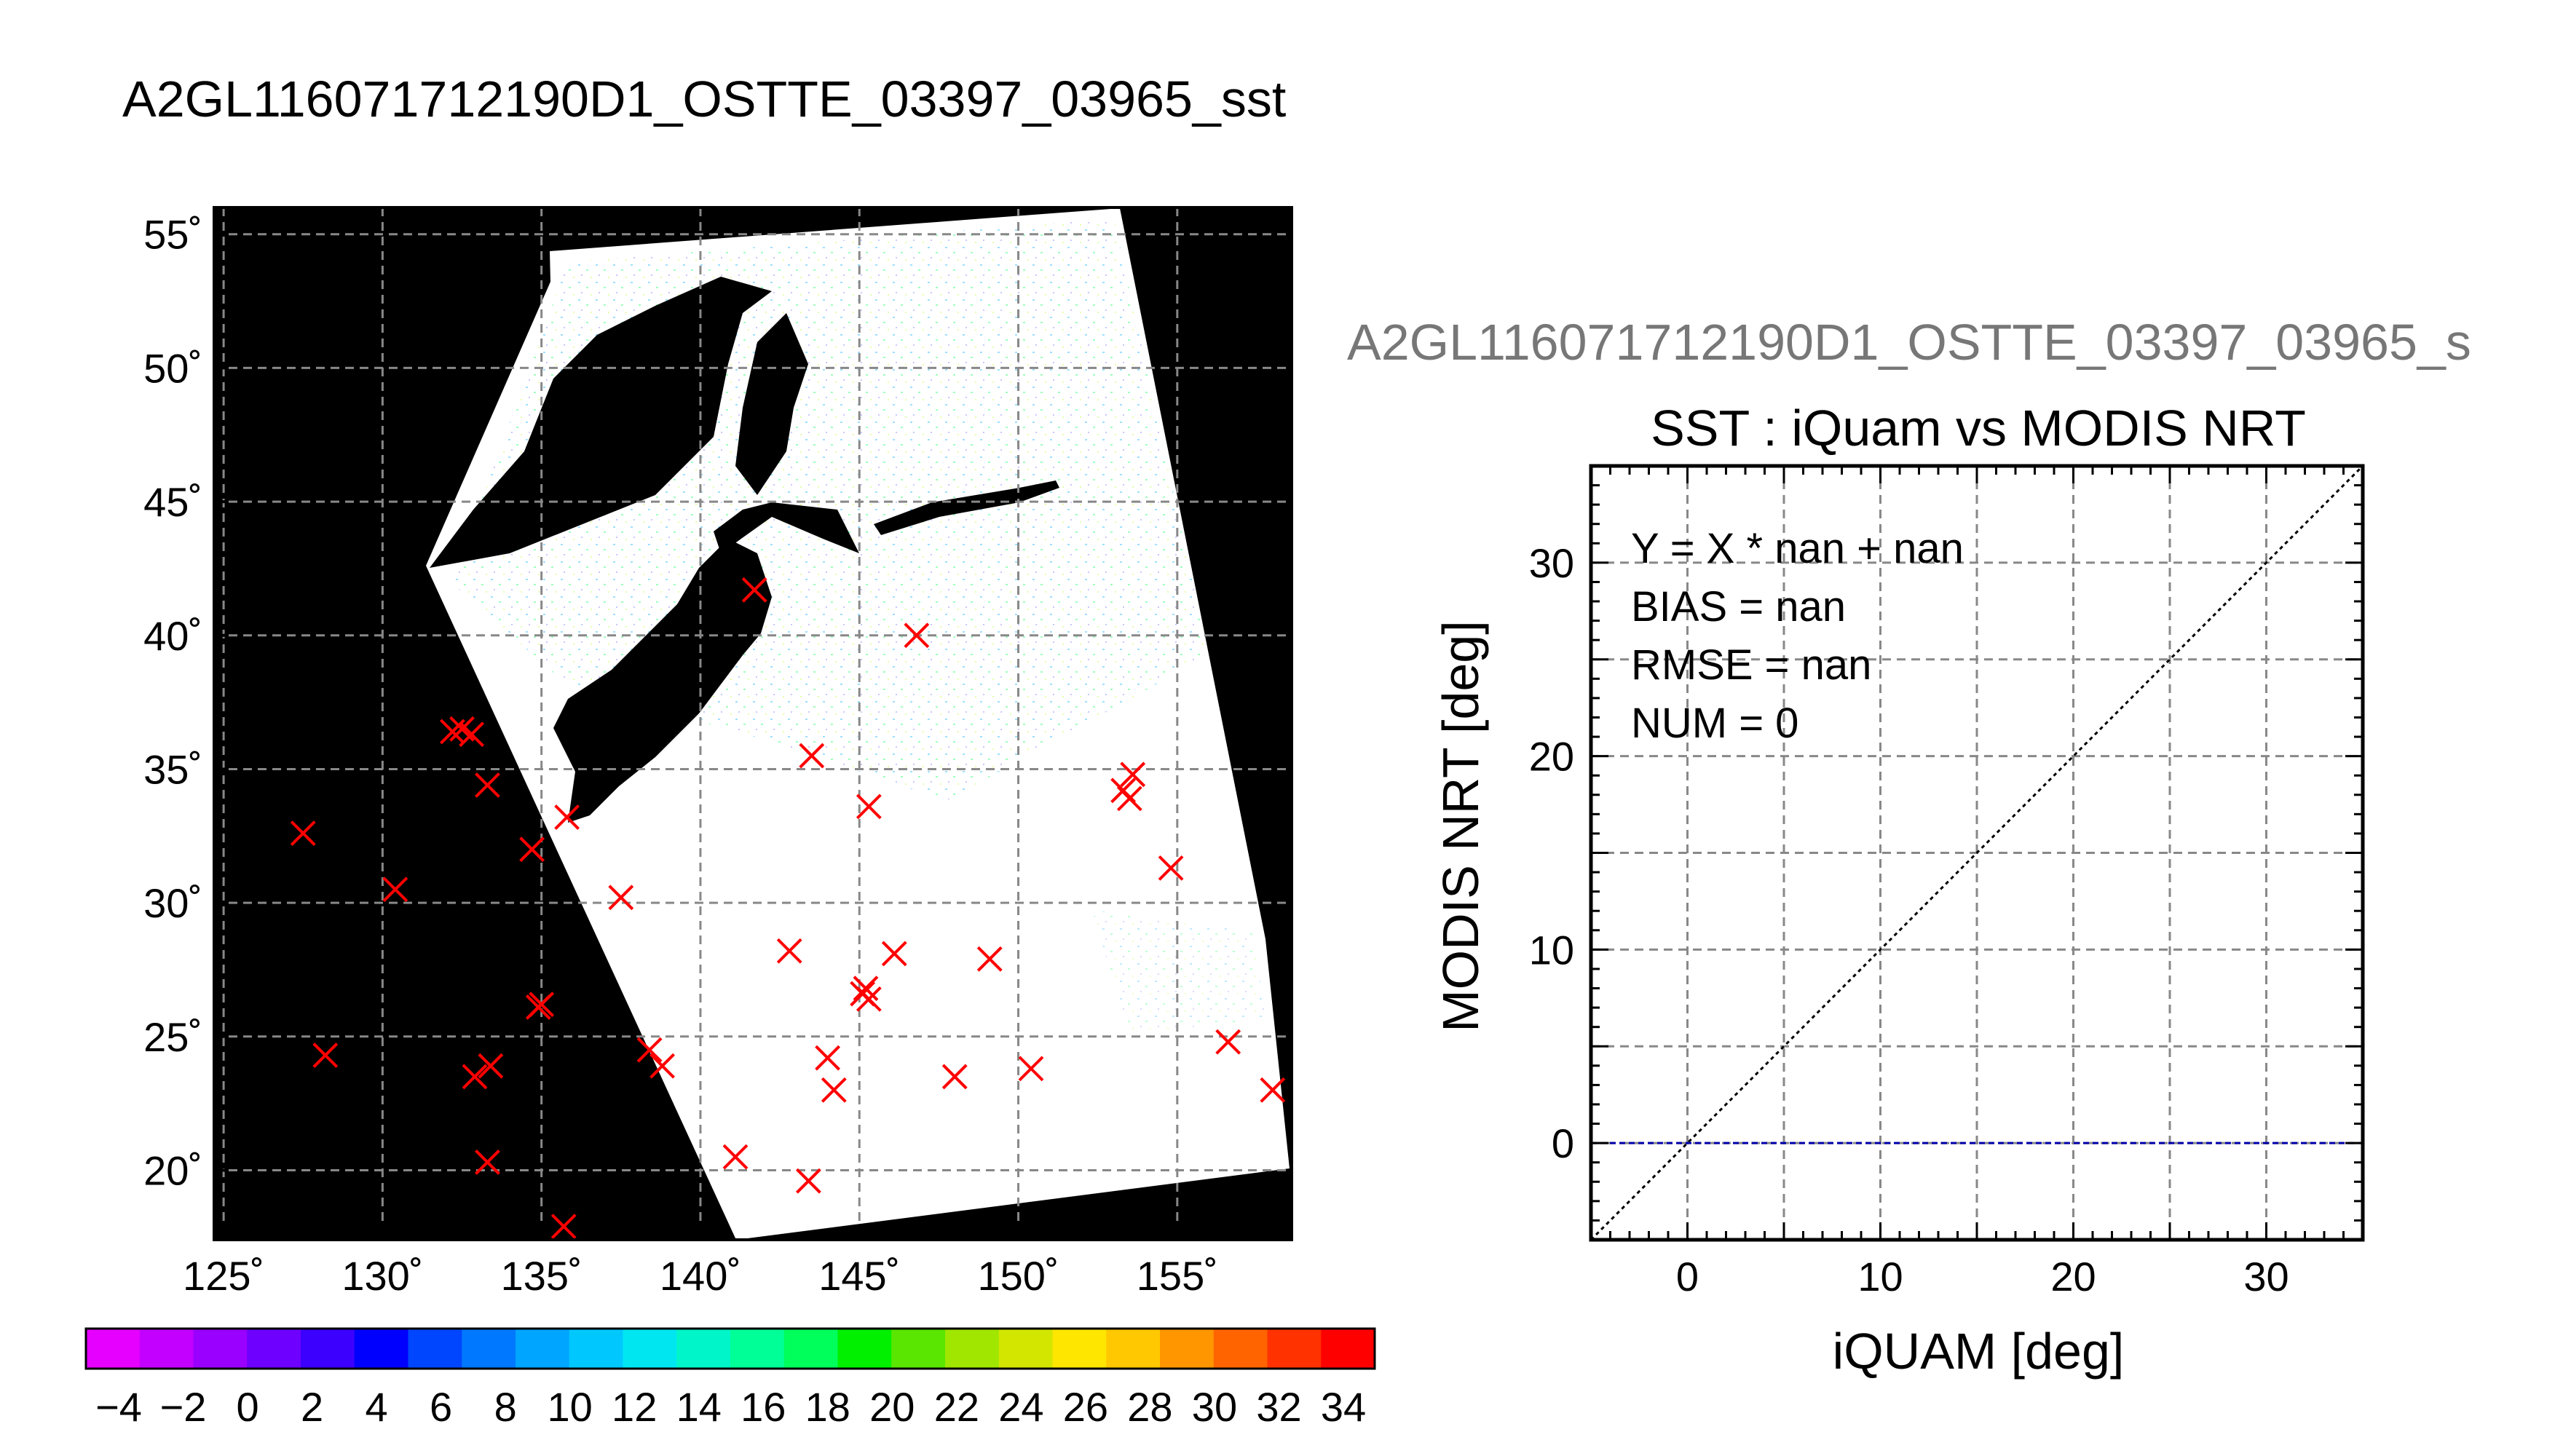 The height and width of the screenshot is (1456, 2555). What do you see at coordinates (183, 1407) in the screenshot?
I see `colorbar-tick-label: −2` at bounding box center [183, 1407].